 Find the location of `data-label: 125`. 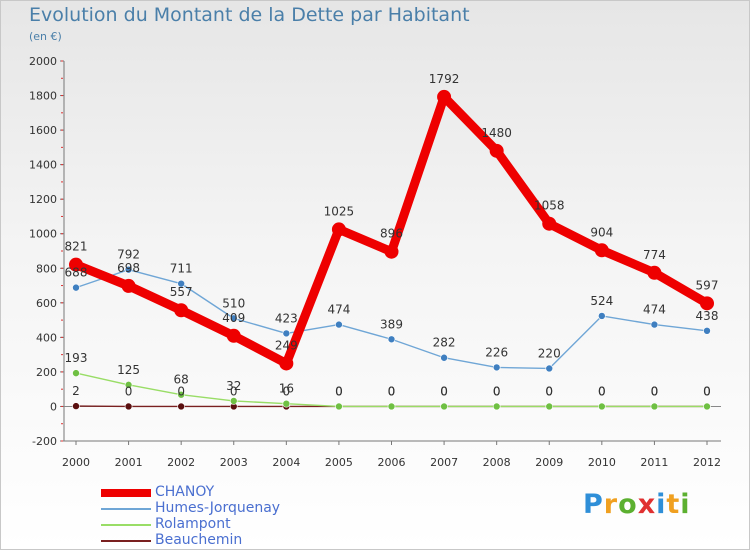

data-label: 125 is located at coordinates (128, 370).